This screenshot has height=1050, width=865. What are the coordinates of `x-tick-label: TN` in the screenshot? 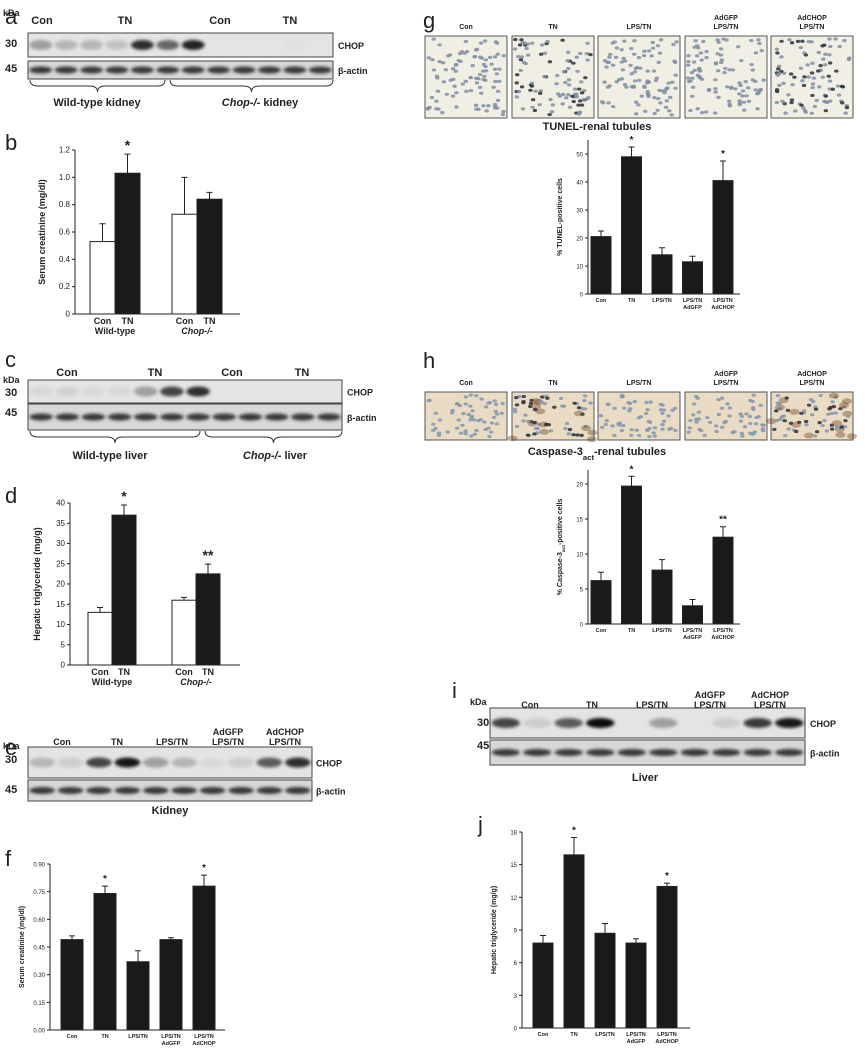 It's located at (631, 631).